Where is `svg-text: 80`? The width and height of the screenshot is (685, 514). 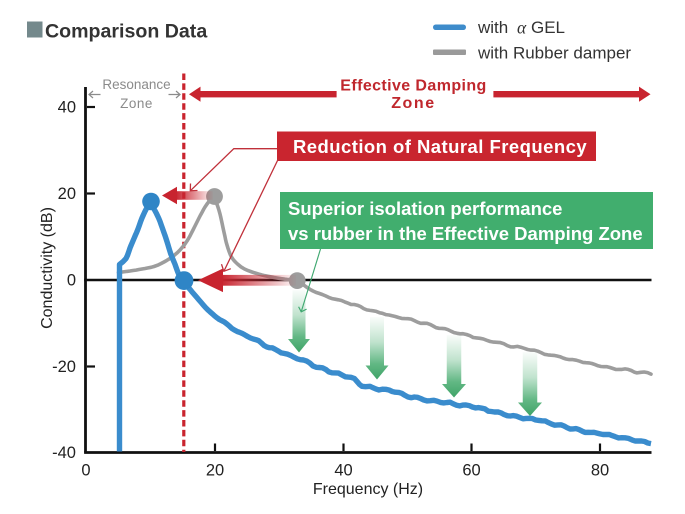 svg-text: 80 is located at coordinates (600, 471).